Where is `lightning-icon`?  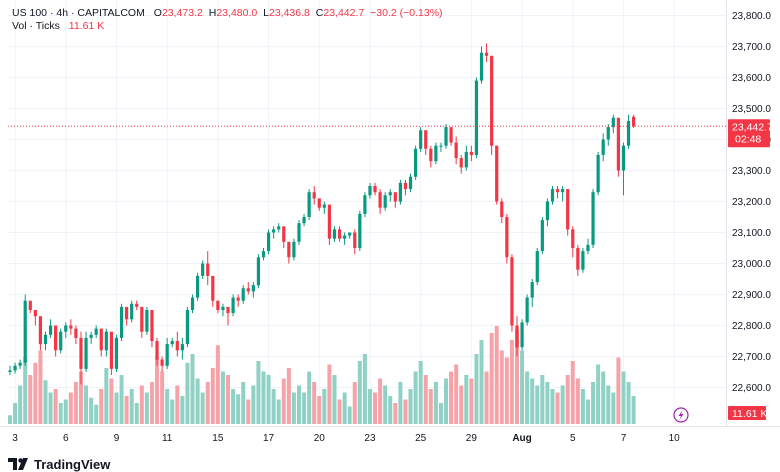
lightning-icon is located at coordinates (681, 415).